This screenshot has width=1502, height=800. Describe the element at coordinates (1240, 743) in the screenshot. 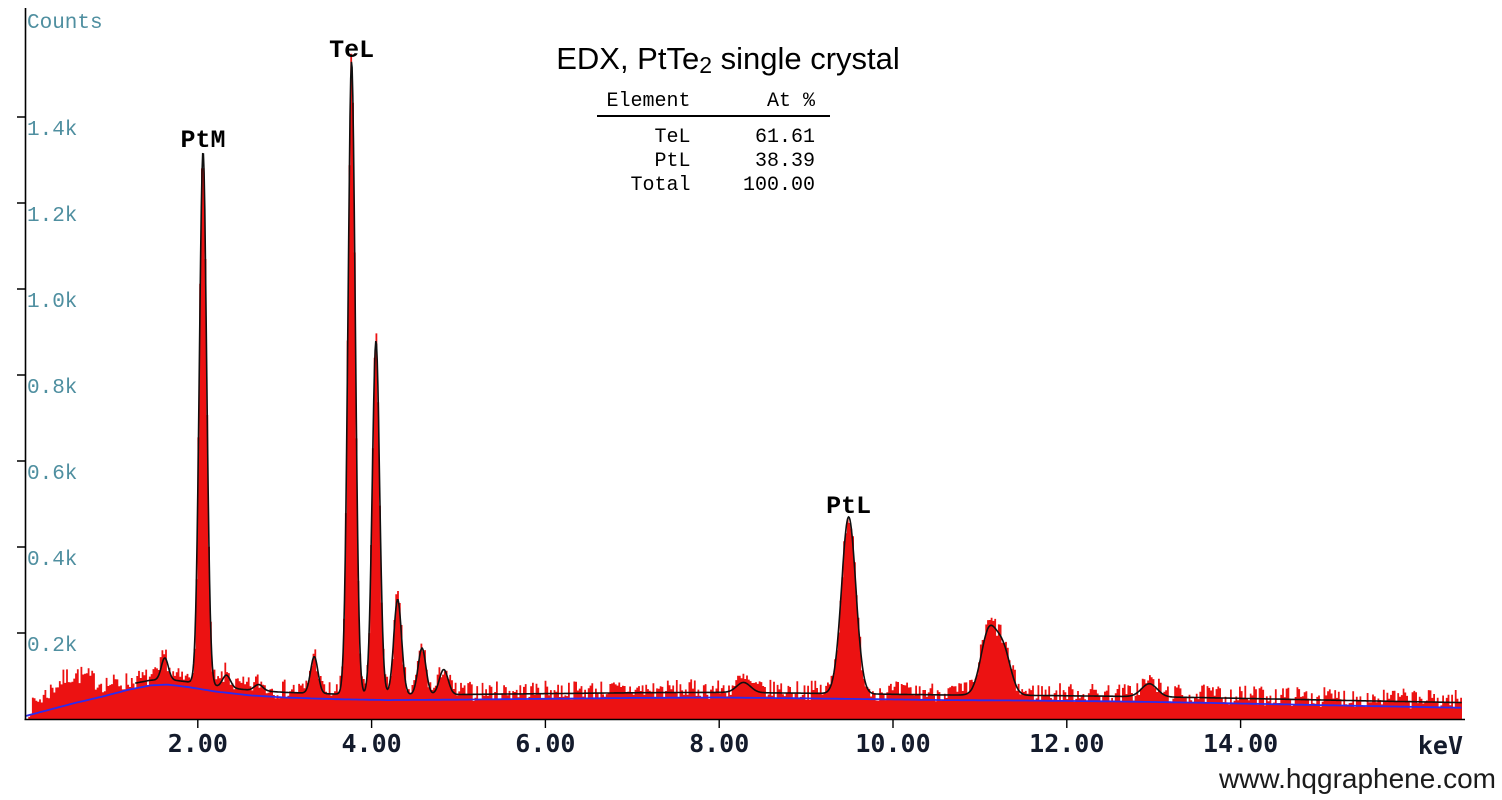

I see `x-tick-label: 14.00` at that location.